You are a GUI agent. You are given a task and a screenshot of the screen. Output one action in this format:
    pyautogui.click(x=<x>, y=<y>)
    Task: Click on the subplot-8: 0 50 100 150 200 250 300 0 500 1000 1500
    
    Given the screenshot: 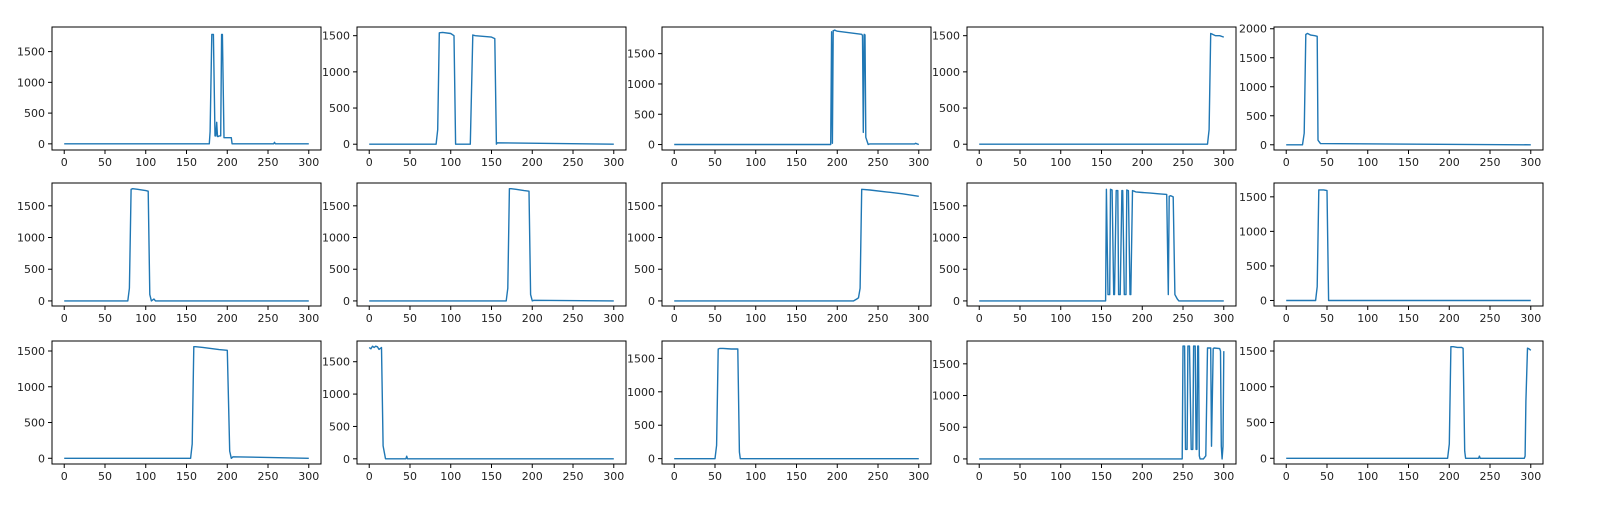 What is the action you would take?
    pyautogui.click(x=779, y=253)
    